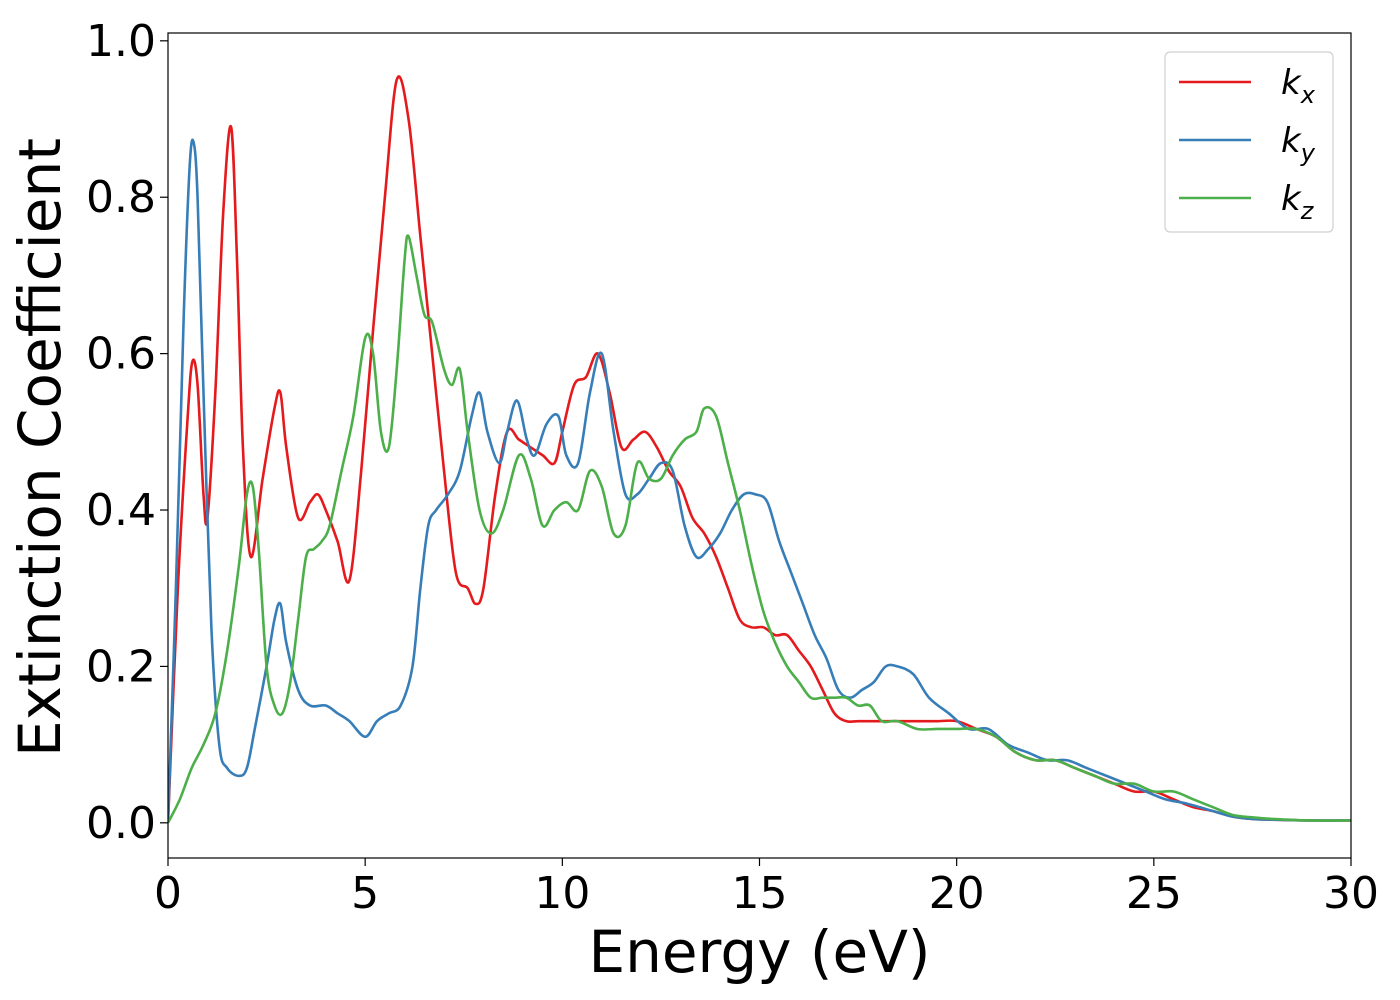 Image resolution: width=1400 pixels, height=1000 pixels. What do you see at coordinates (957, 893) in the screenshot?
I see `x-tick-label: 20` at bounding box center [957, 893].